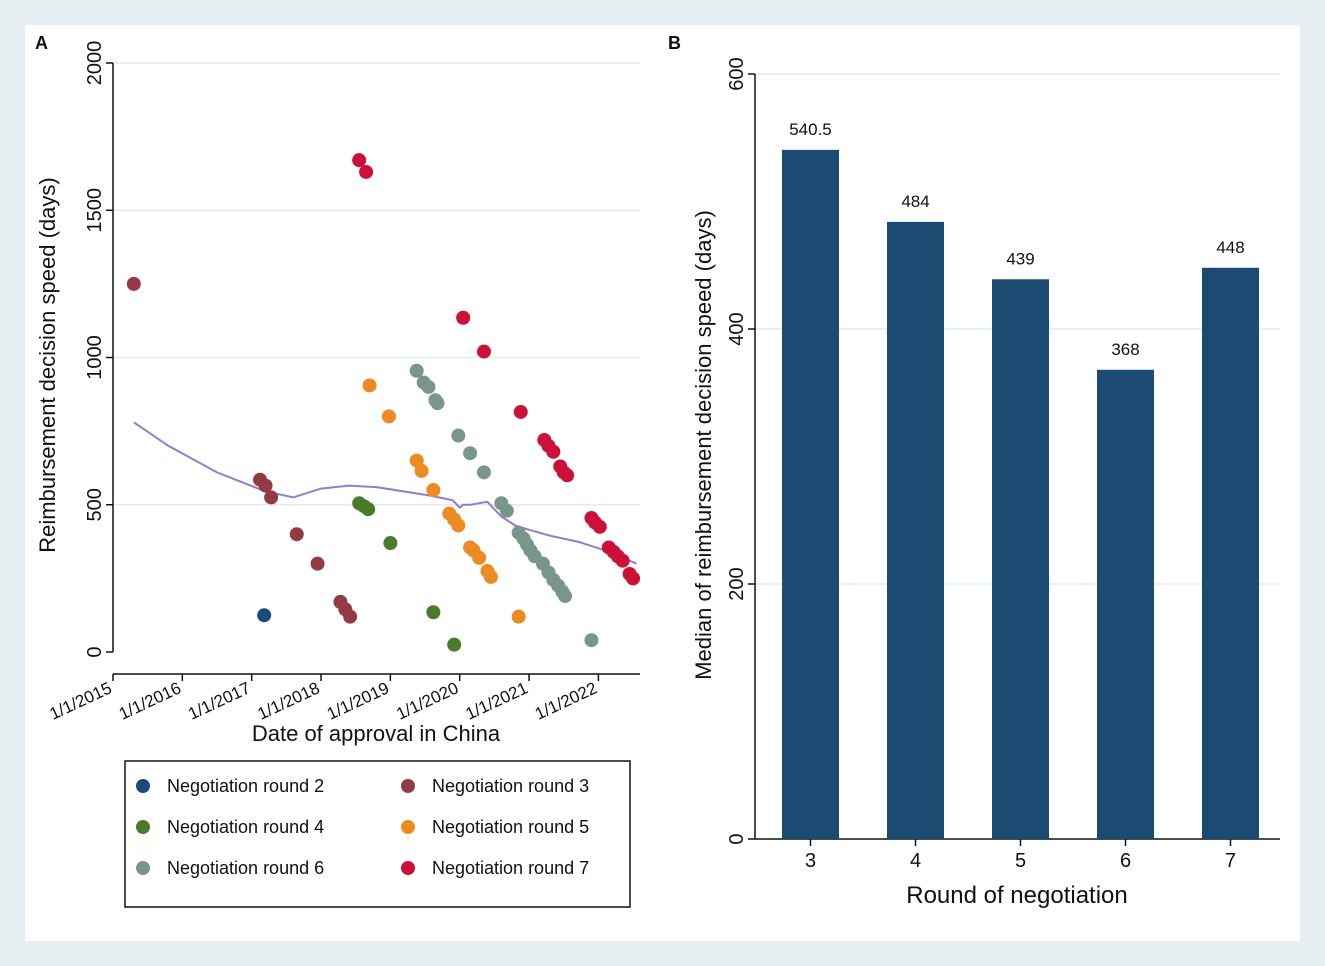 Image resolution: width=1325 pixels, height=966 pixels. Describe the element at coordinates (915, 861) in the screenshot. I see `panel-b-x-tick-label: 4` at that location.